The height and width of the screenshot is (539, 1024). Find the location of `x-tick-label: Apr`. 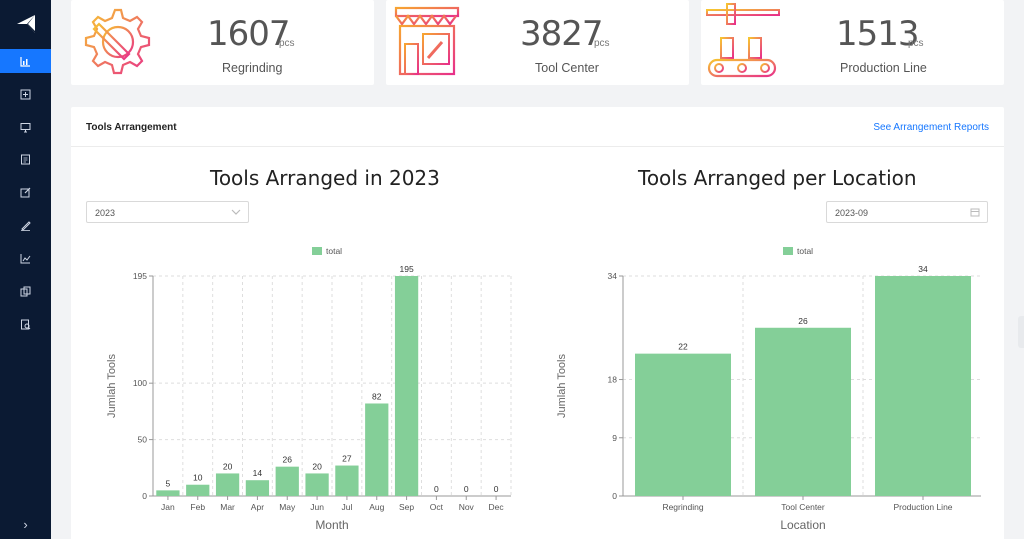

x-tick-label: Apr is located at coordinates (257, 507).